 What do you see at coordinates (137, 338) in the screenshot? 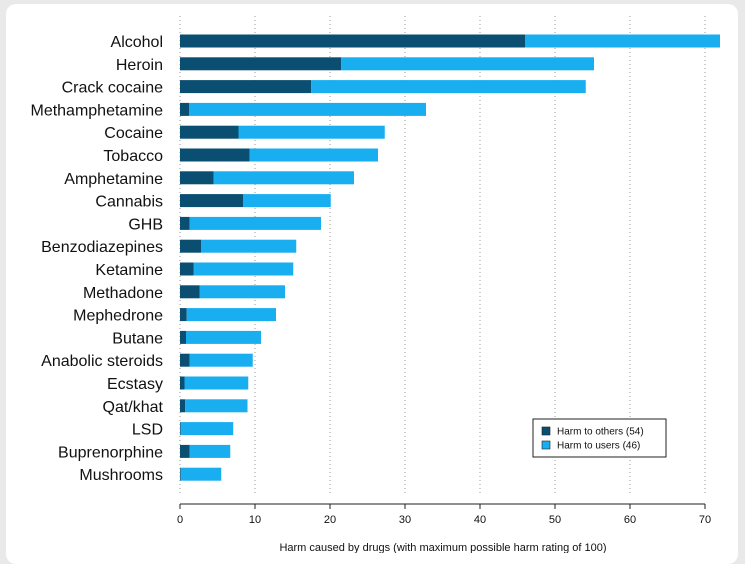
I see `category-label: Butane` at bounding box center [137, 338].